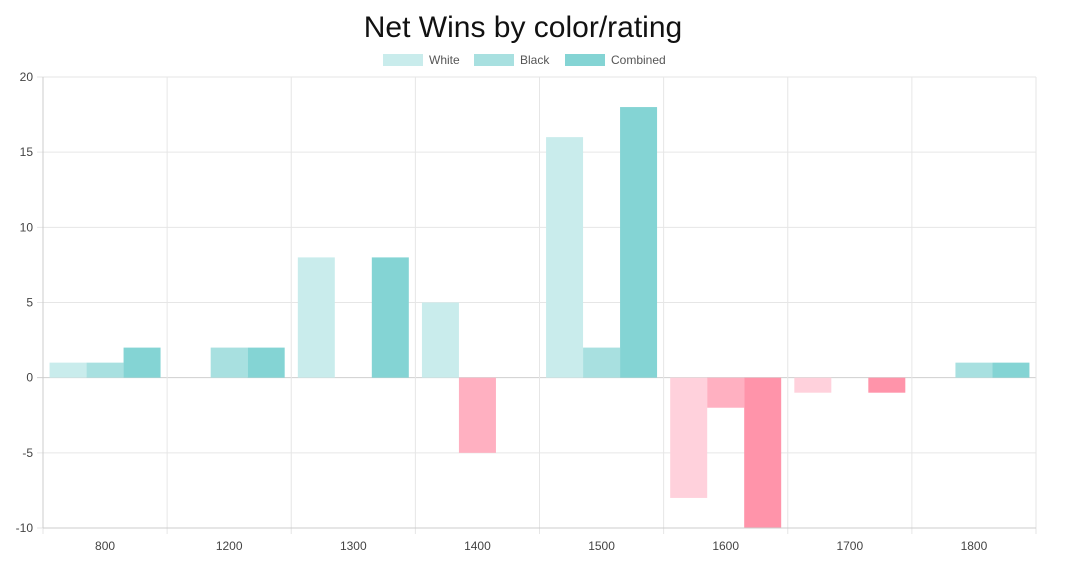 The width and height of the screenshot is (1087, 573). I want to click on chart-title: Net Wins by color/rating, so click(523, 27).